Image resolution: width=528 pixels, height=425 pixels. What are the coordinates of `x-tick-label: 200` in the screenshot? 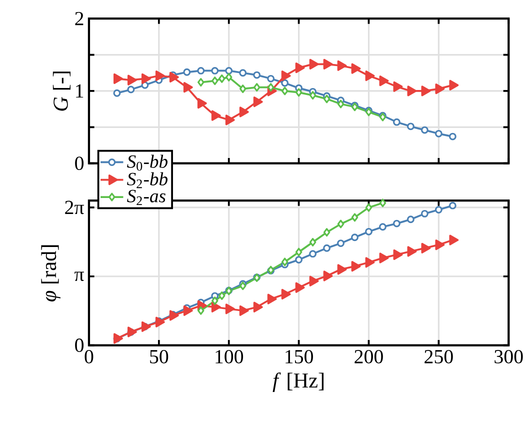 It's located at (368, 357).